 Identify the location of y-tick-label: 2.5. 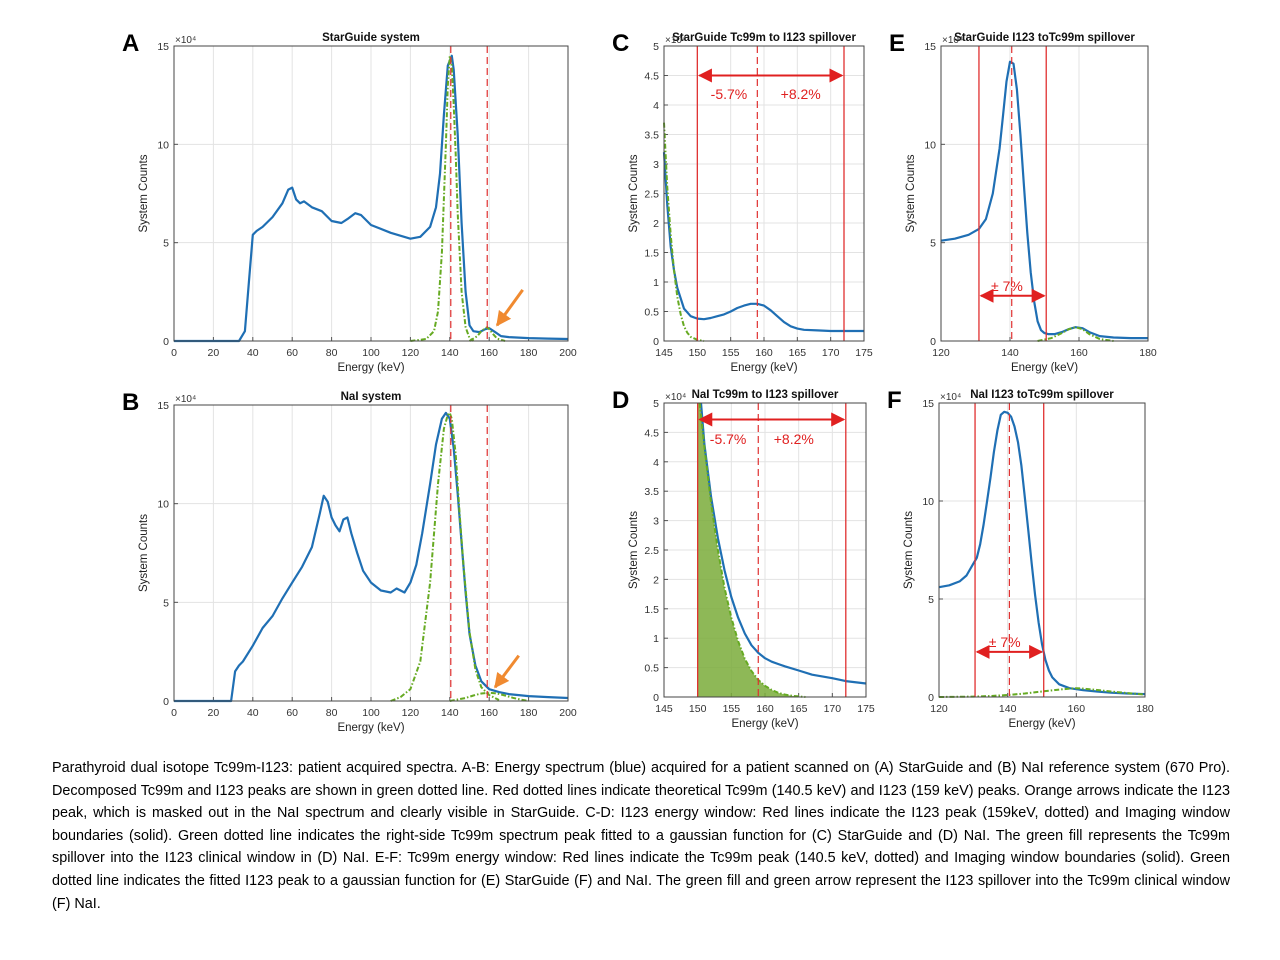
(651, 195).